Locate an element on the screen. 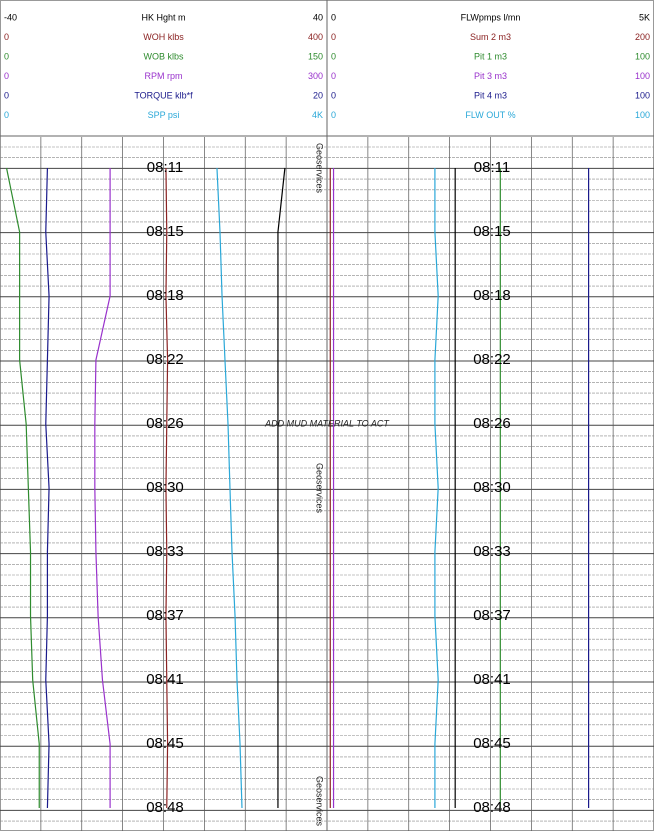 The width and height of the screenshot is (654, 831). scale-max: 4K is located at coordinates (317, 115).